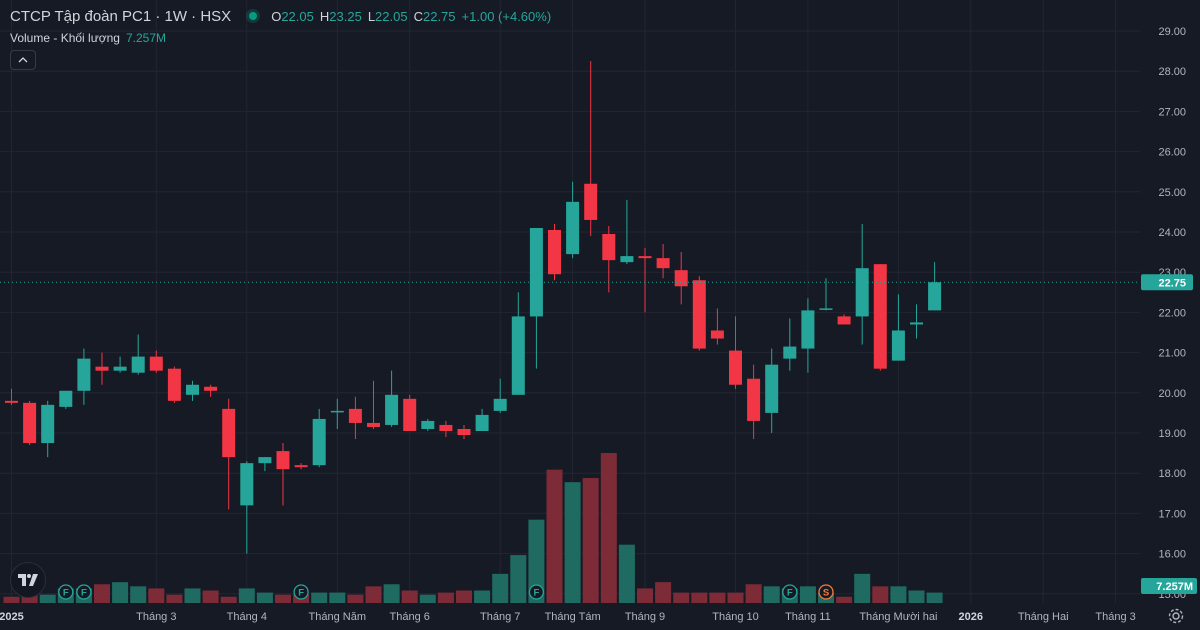 This screenshot has width=1200, height=630. I want to click on price-tick-label: 19.00, so click(1172, 434).